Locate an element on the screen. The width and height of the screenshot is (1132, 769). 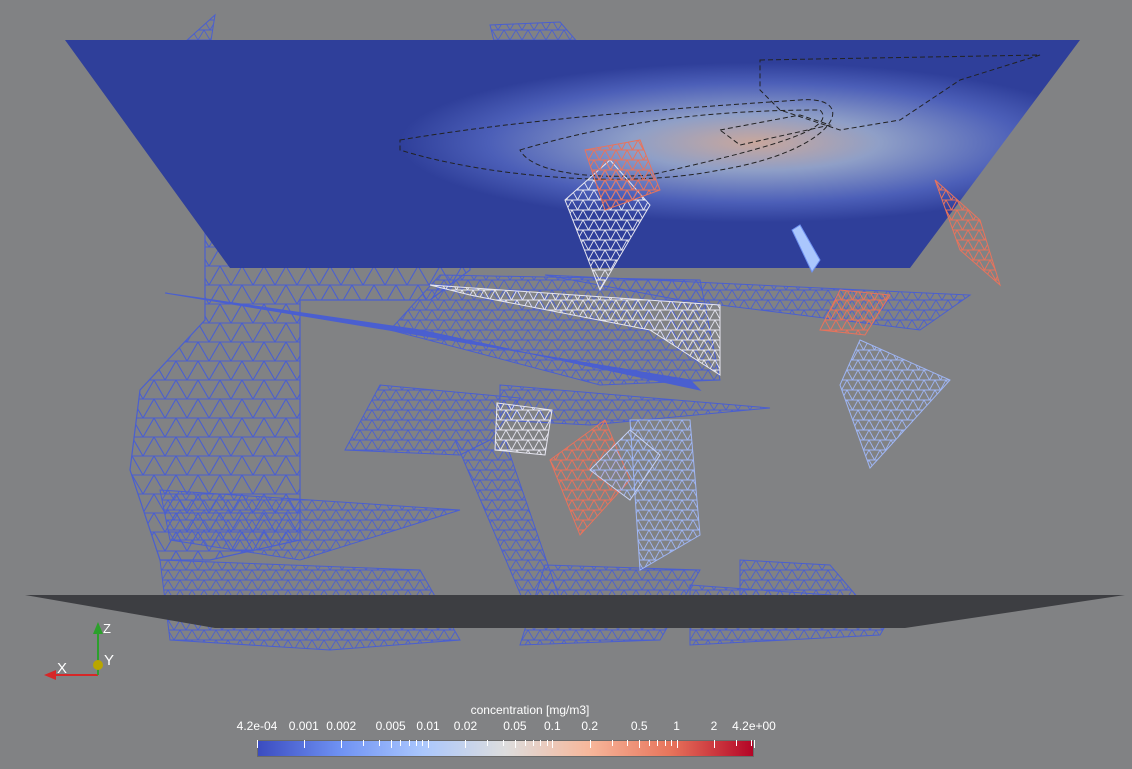
orientation-axes is located at coordinates (73, 651).